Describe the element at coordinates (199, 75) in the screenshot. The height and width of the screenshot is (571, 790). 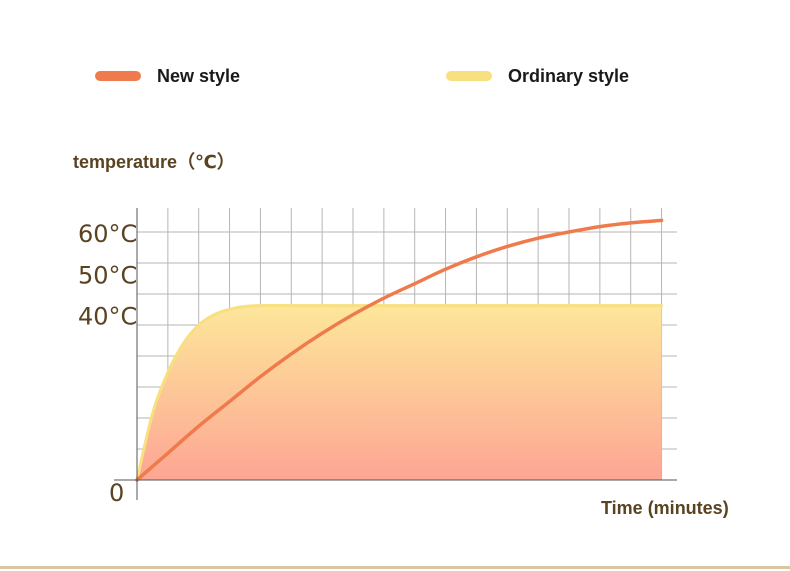
I see `legend-label-new-style: New style` at that location.